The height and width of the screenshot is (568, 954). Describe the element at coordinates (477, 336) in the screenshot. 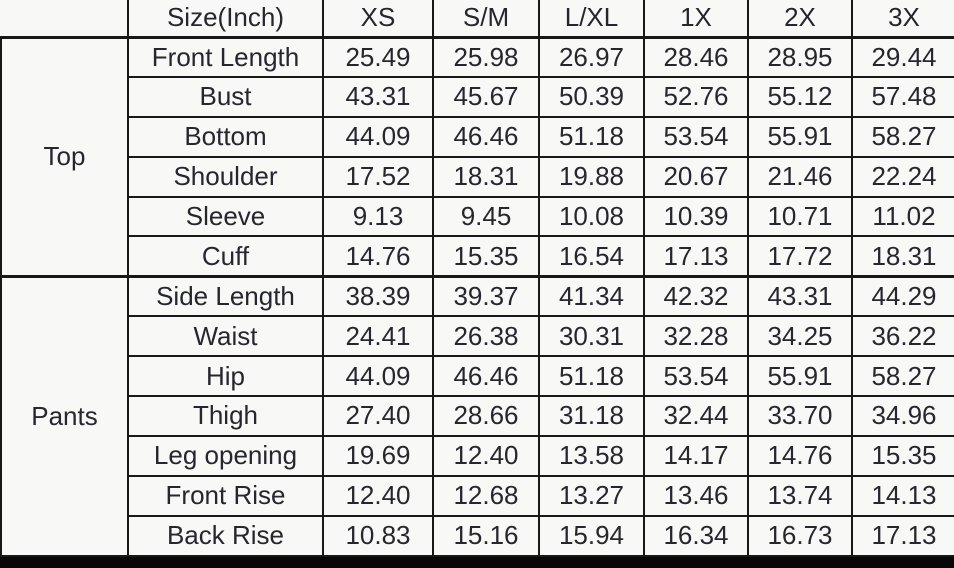

I see `table-row: Waist 24.41 26.38 30.31 32.28 34.25 36.22` at that location.